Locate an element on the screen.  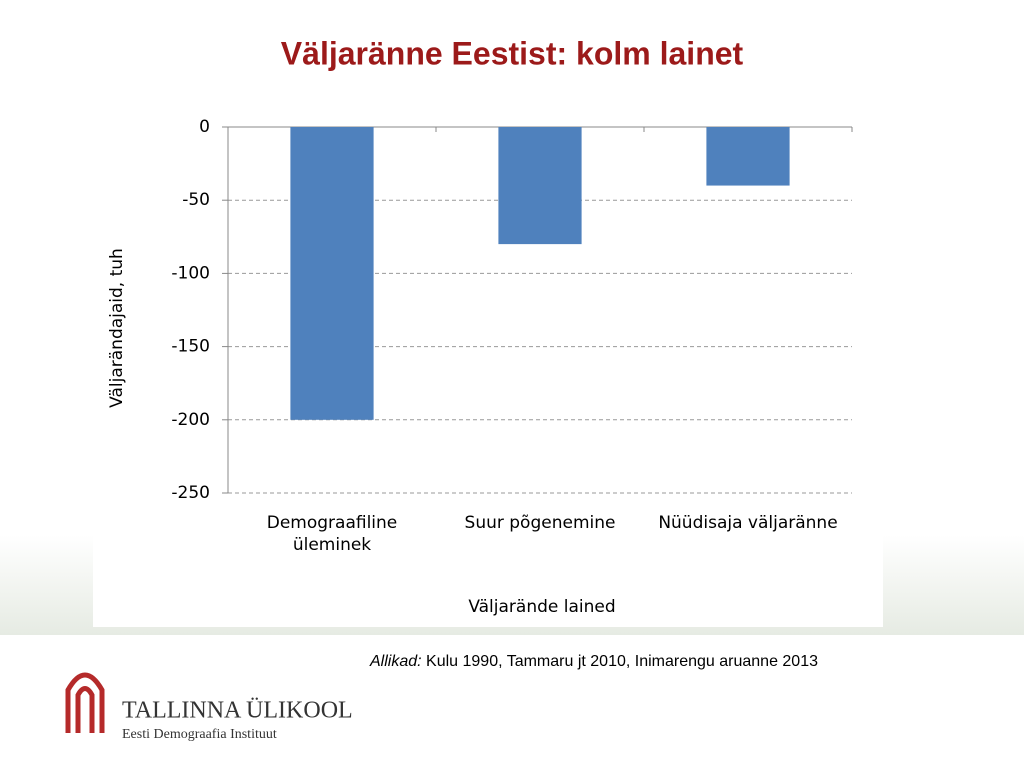
x-tick-label: Nüüdisaja väljaränne is located at coordinates (748, 523).